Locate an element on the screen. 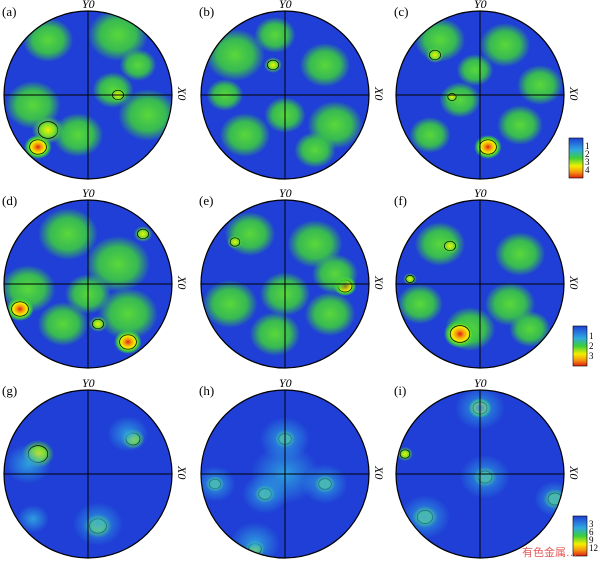 This screenshot has height=563, width=600. pole-figure-f: (f) Y0 X0 is located at coordinates (487, 277).